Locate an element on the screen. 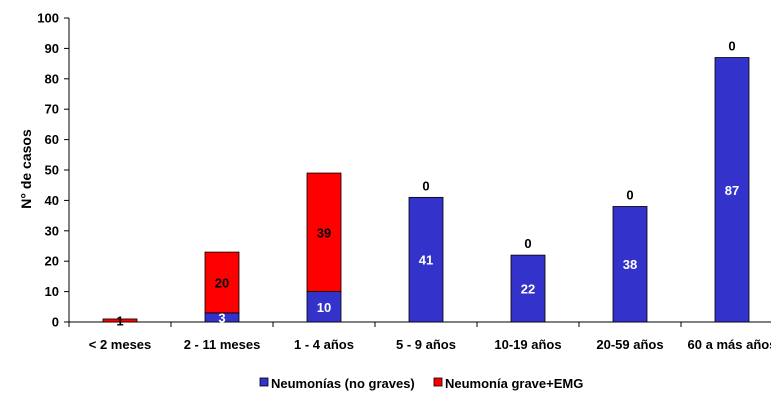 Image resolution: width=771 pixels, height=401 pixels. y-tick-label: 0 is located at coordinates (55, 322).